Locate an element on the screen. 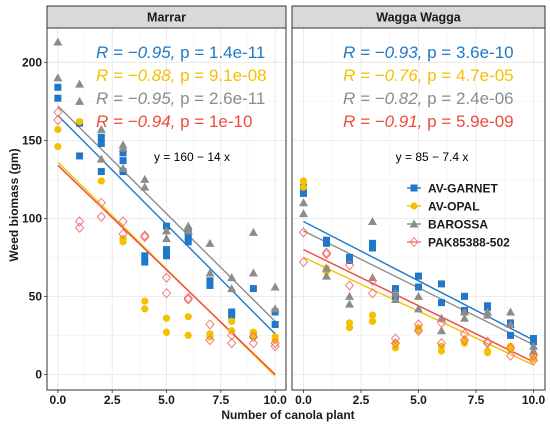 The height and width of the screenshot is (428, 550). legend-label: PAK85388-502 is located at coordinates (469, 243).